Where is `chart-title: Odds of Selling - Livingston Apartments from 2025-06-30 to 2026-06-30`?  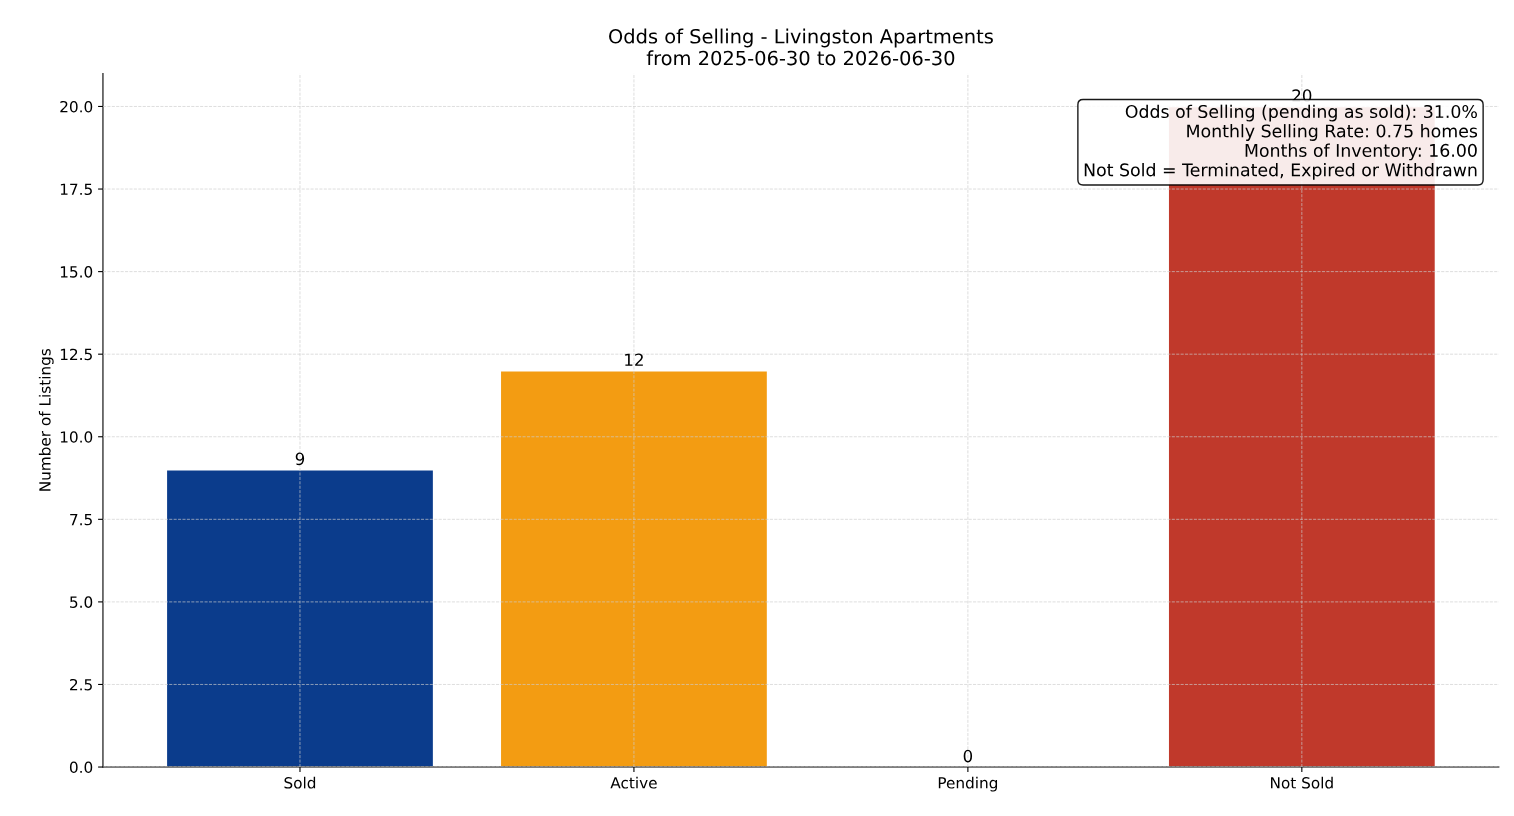 chart-title: Odds of Selling - Livingston Apartments from 2025-06-30 to 2026-06-30 is located at coordinates (801, 47).